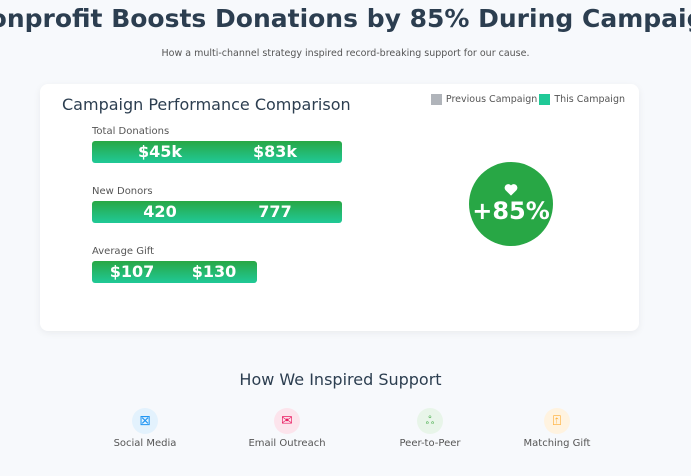 This screenshot has height=476, width=691. I want to click on metric-new-donors: New Donors 420 777, so click(217, 204).